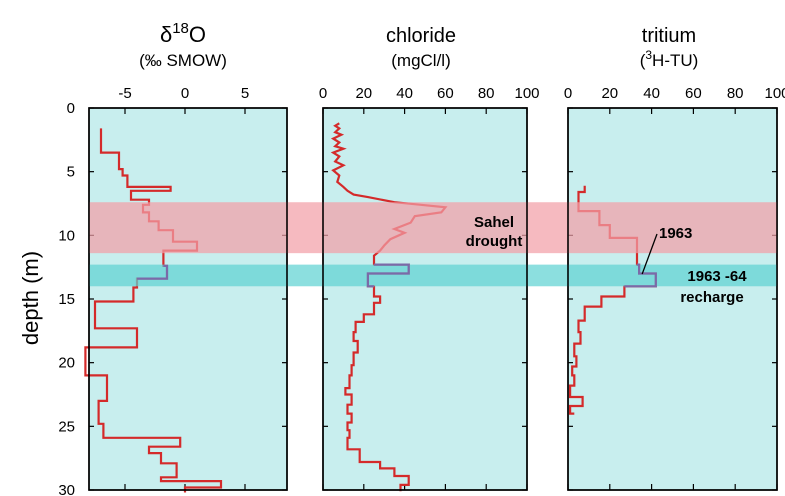 The height and width of the screenshot is (496, 785). What do you see at coordinates (71, 172) in the screenshot?
I see `y-tick-label: 5` at bounding box center [71, 172].